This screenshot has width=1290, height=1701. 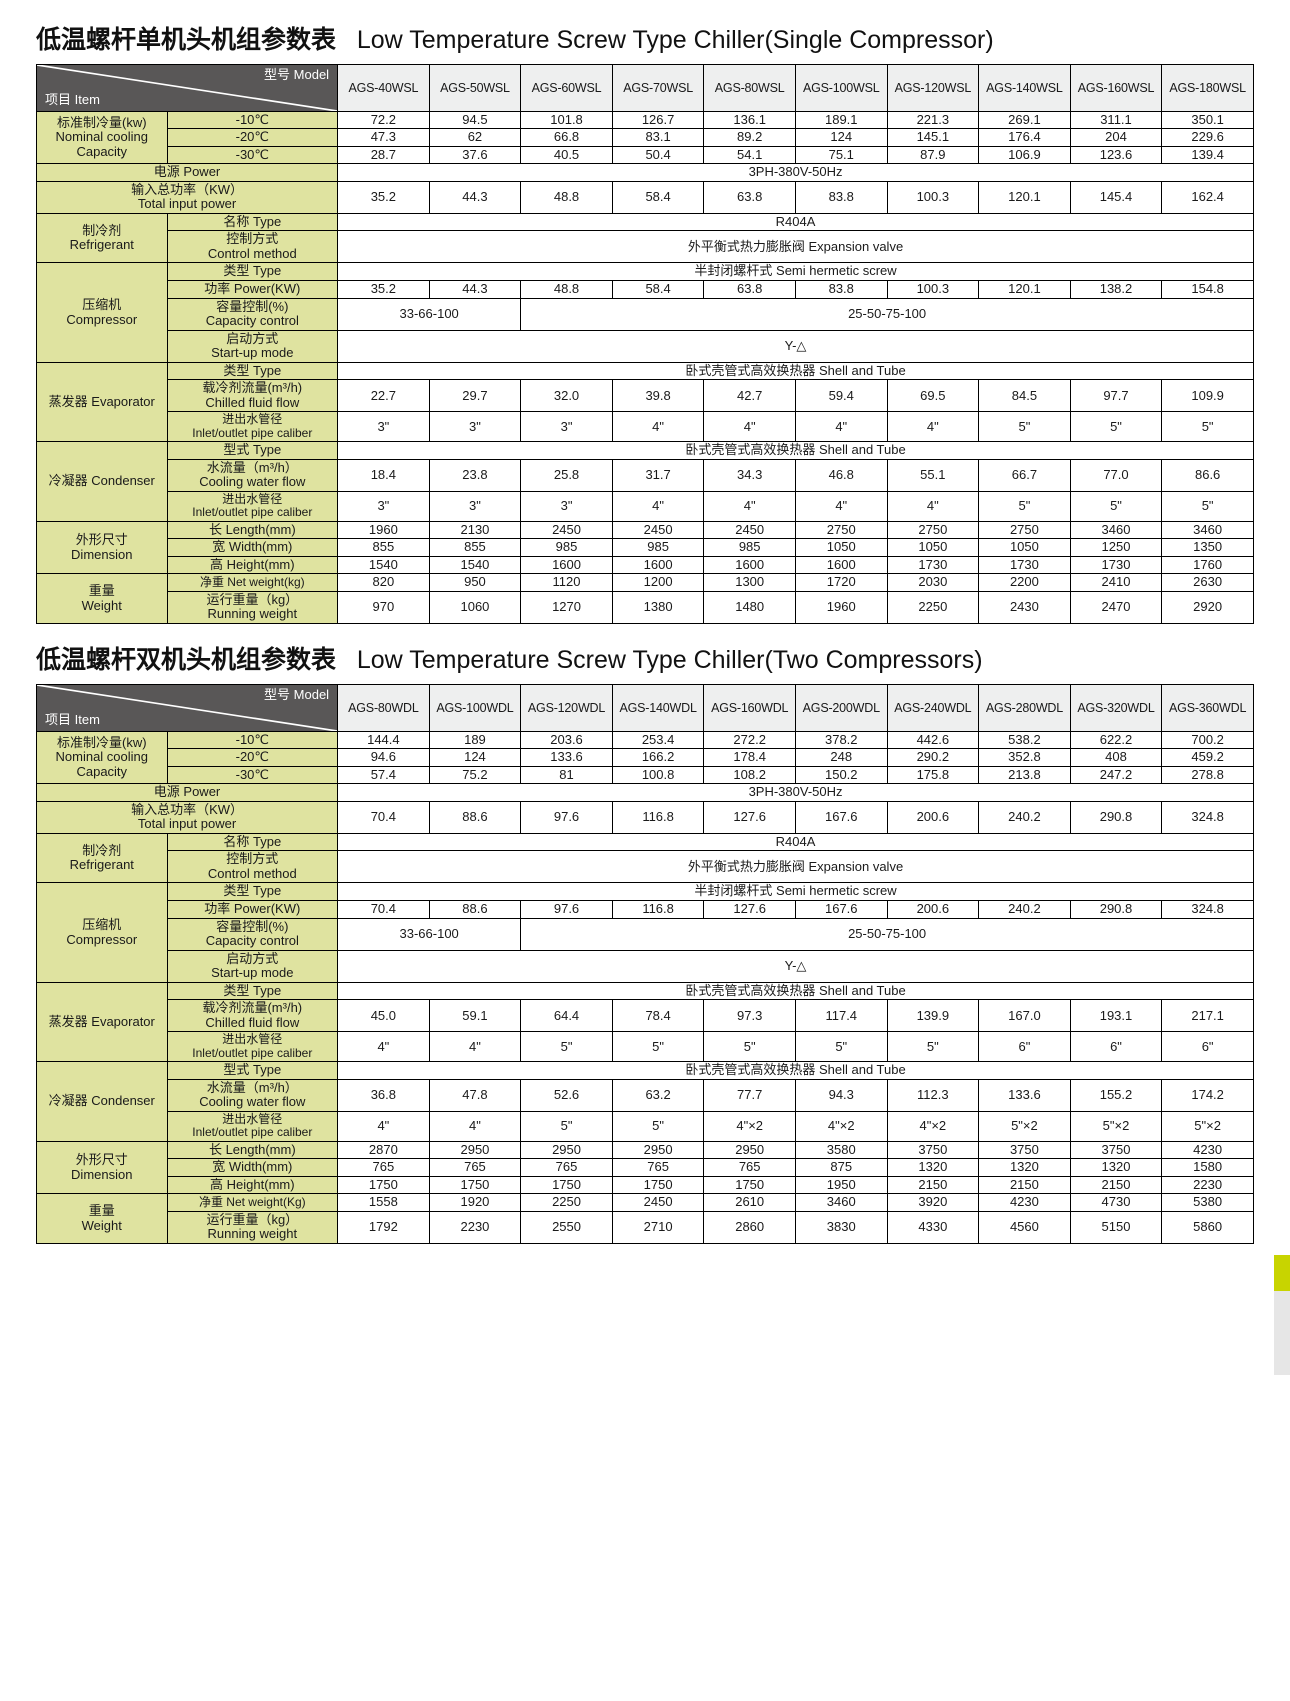 I want to click on net-weight-value-3: 1200, so click(x=658, y=582).